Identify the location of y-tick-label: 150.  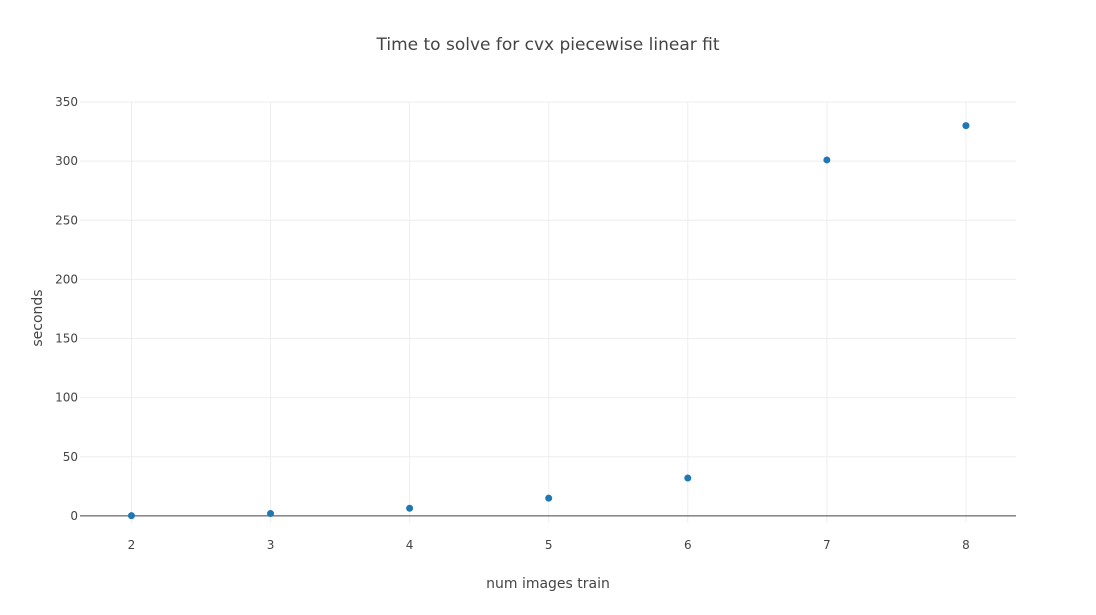
(66, 339).